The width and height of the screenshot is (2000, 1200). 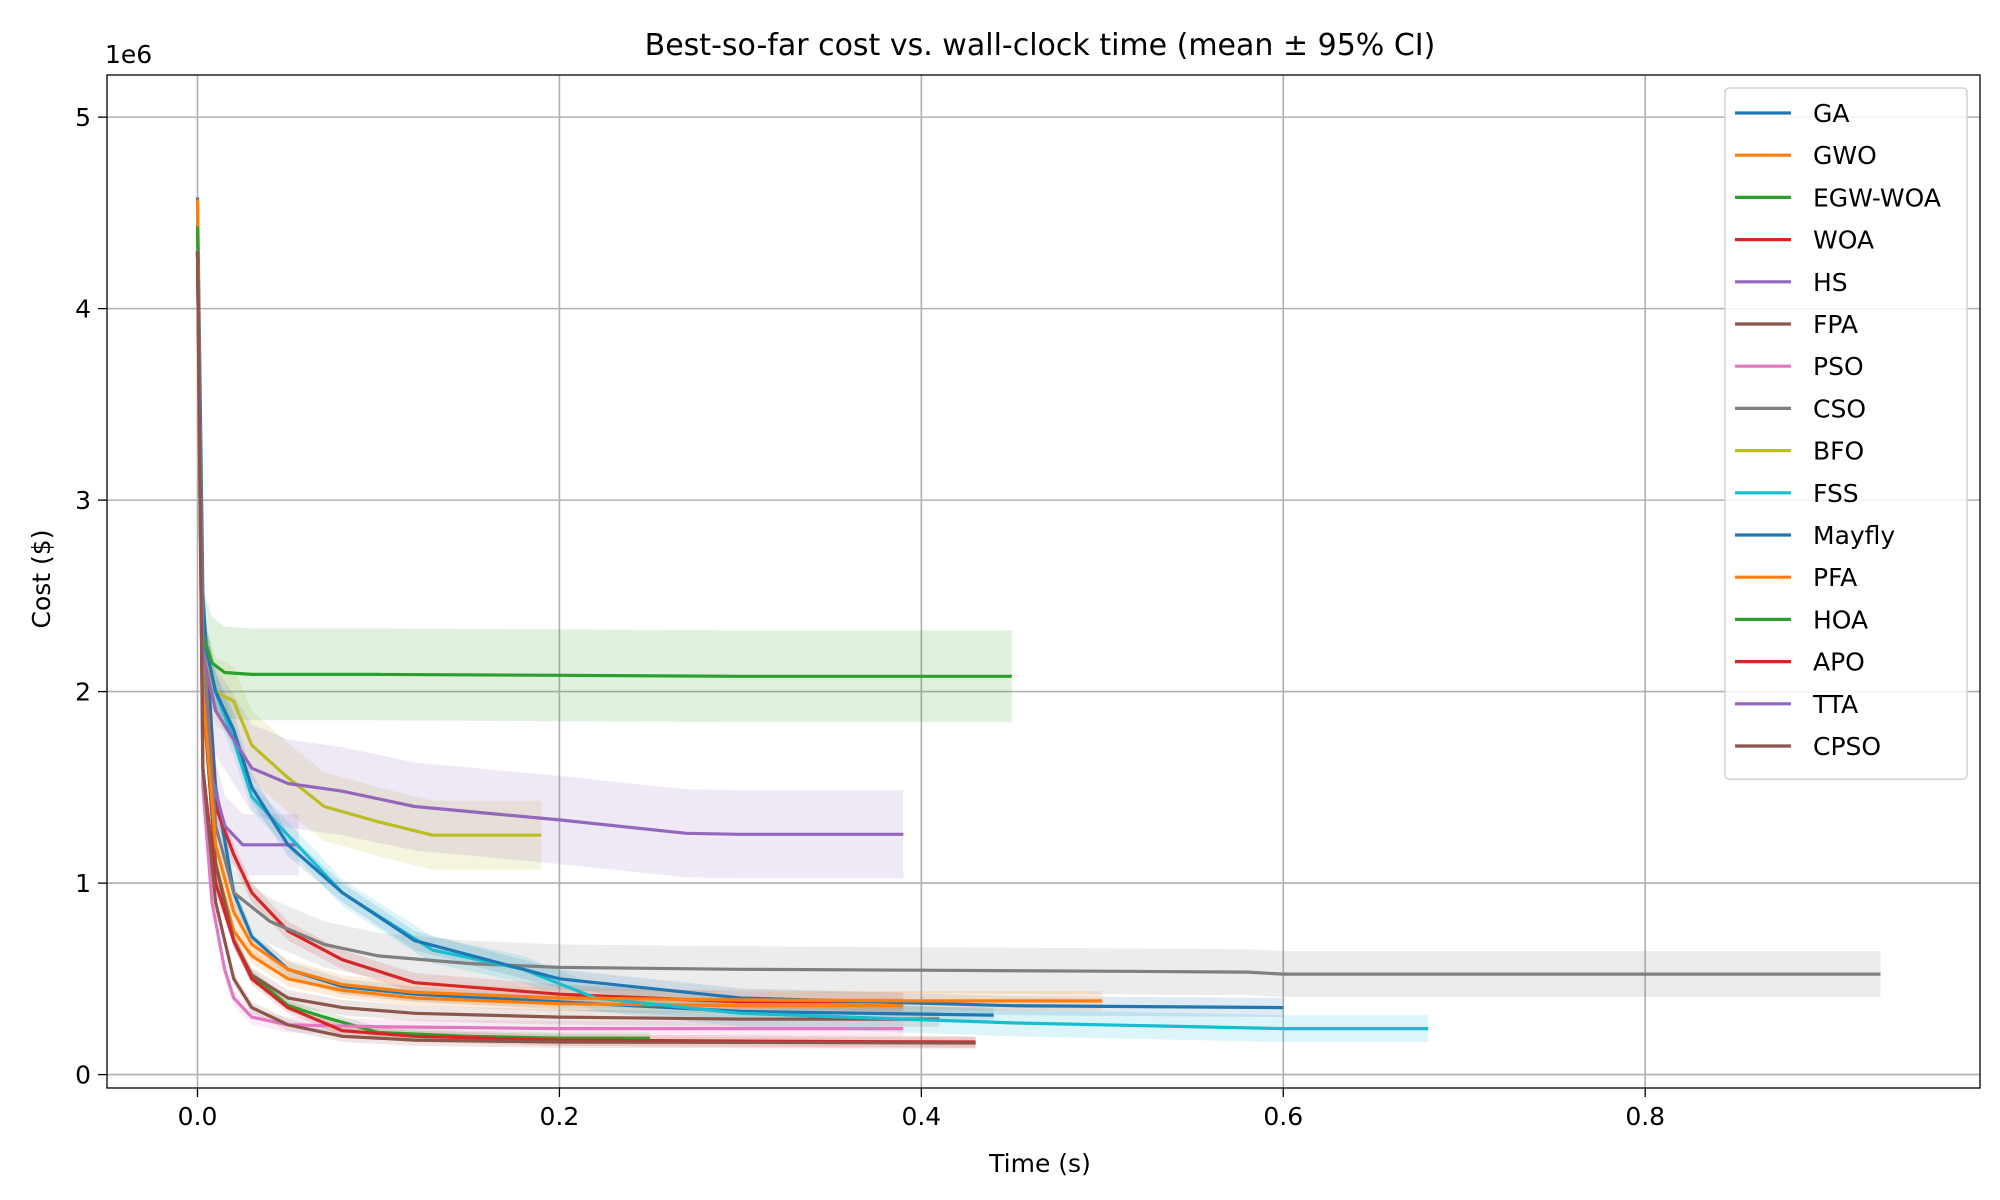 I want to click on y-tick-label: 3, so click(x=83, y=500).